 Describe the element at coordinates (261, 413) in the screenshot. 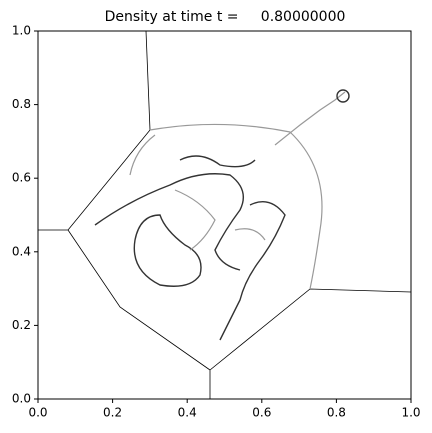

I see `x-tick-label: 0.6` at that location.